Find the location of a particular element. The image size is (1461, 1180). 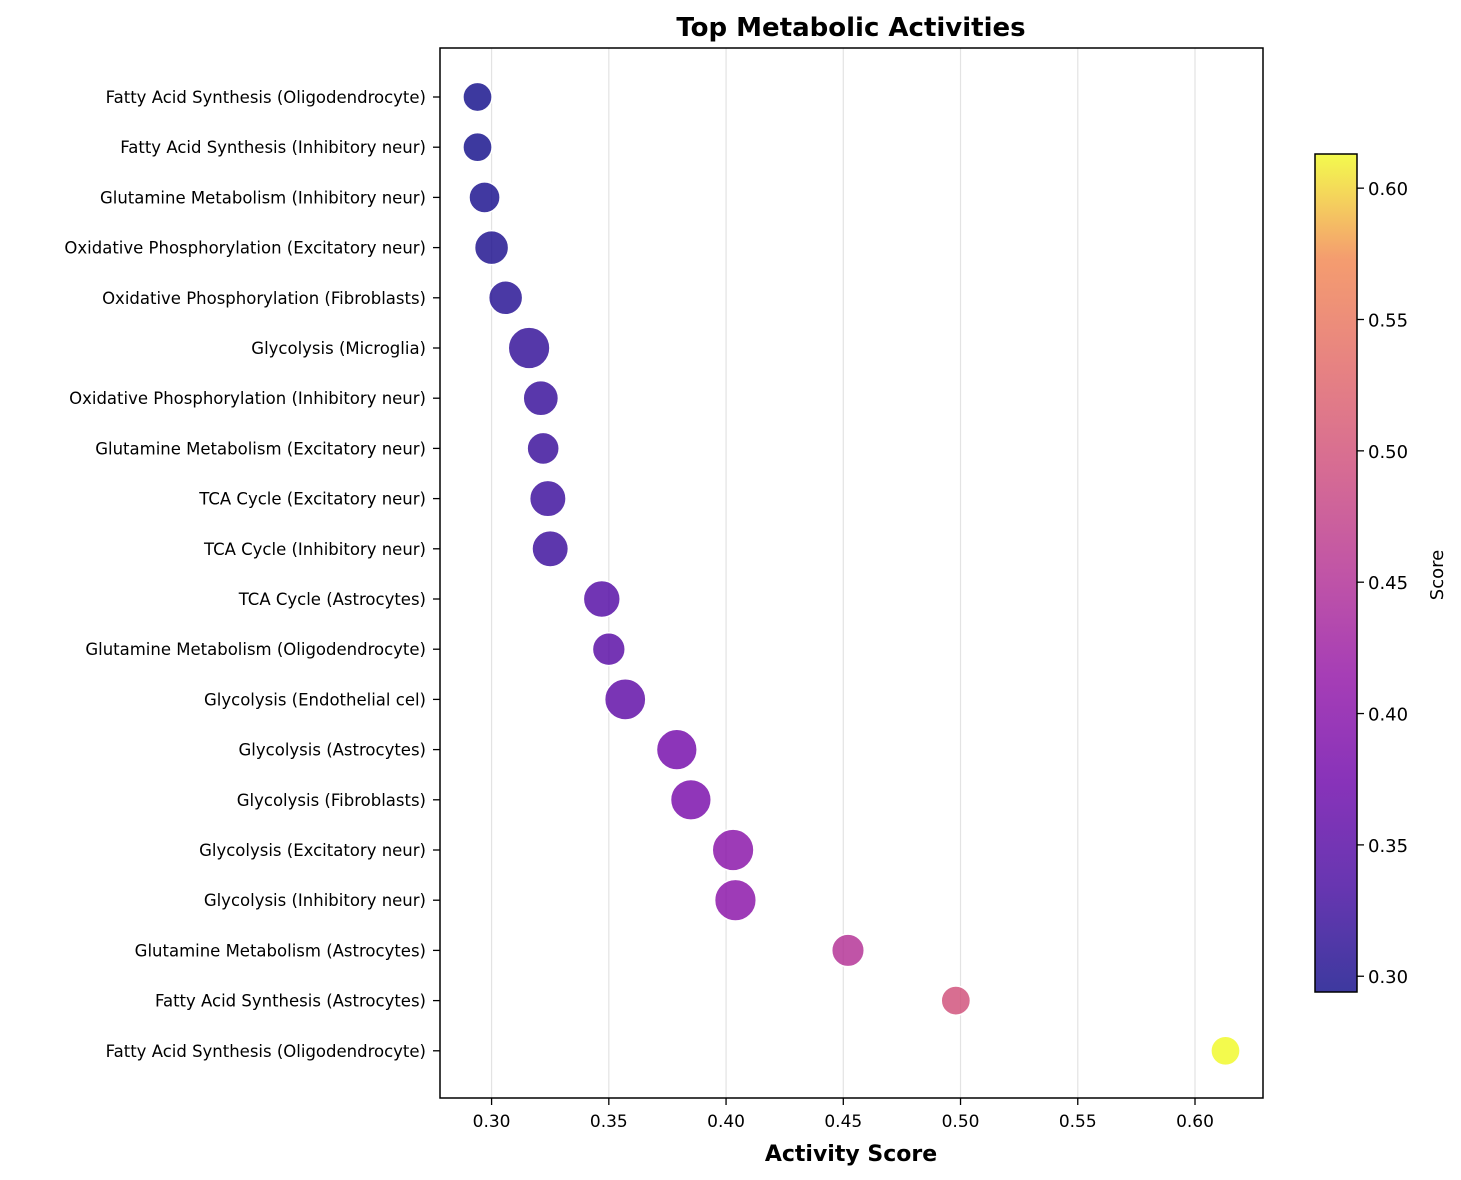

y-tick-label: Glycolysis (Endothelial cel) is located at coordinates (315, 699).